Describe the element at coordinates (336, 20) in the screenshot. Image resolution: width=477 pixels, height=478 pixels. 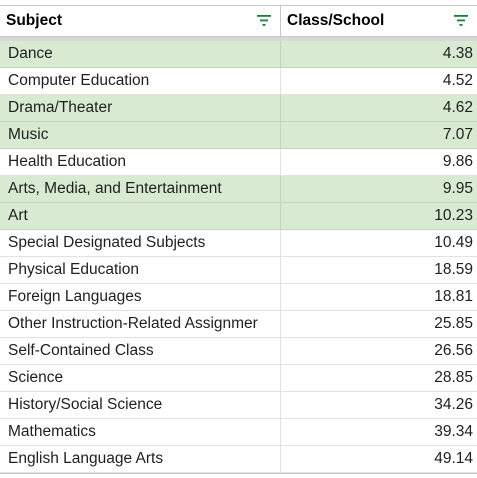
I see `column-header-label: Class/School` at that location.